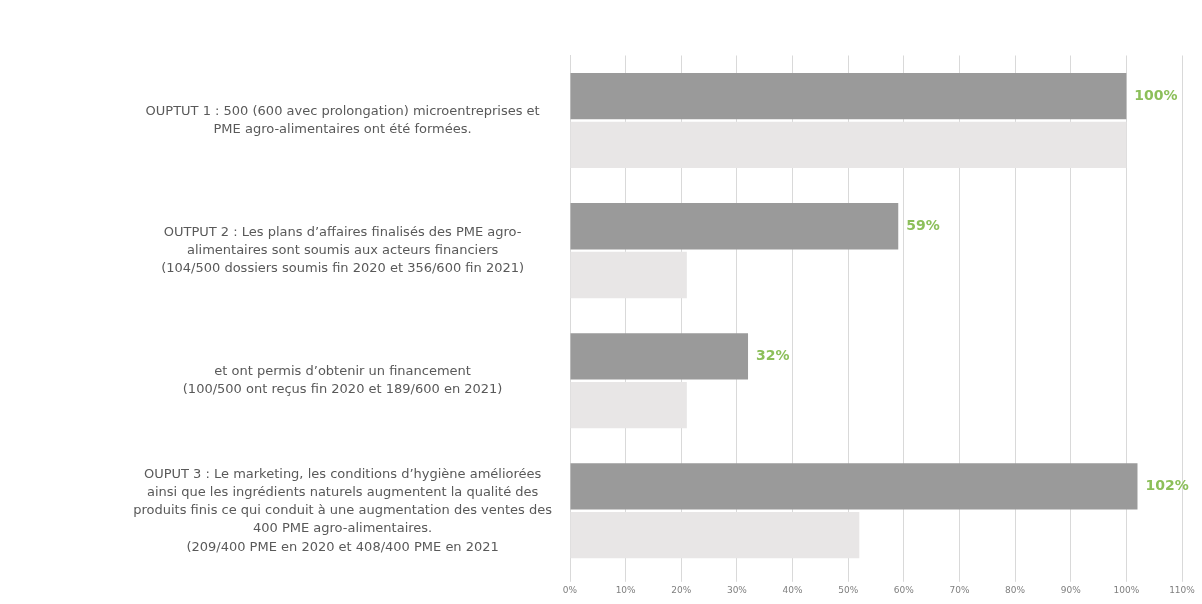 The image size is (1202, 604). Describe the element at coordinates (1156, 94) in the screenshot. I see `data-label: 100%` at that location.